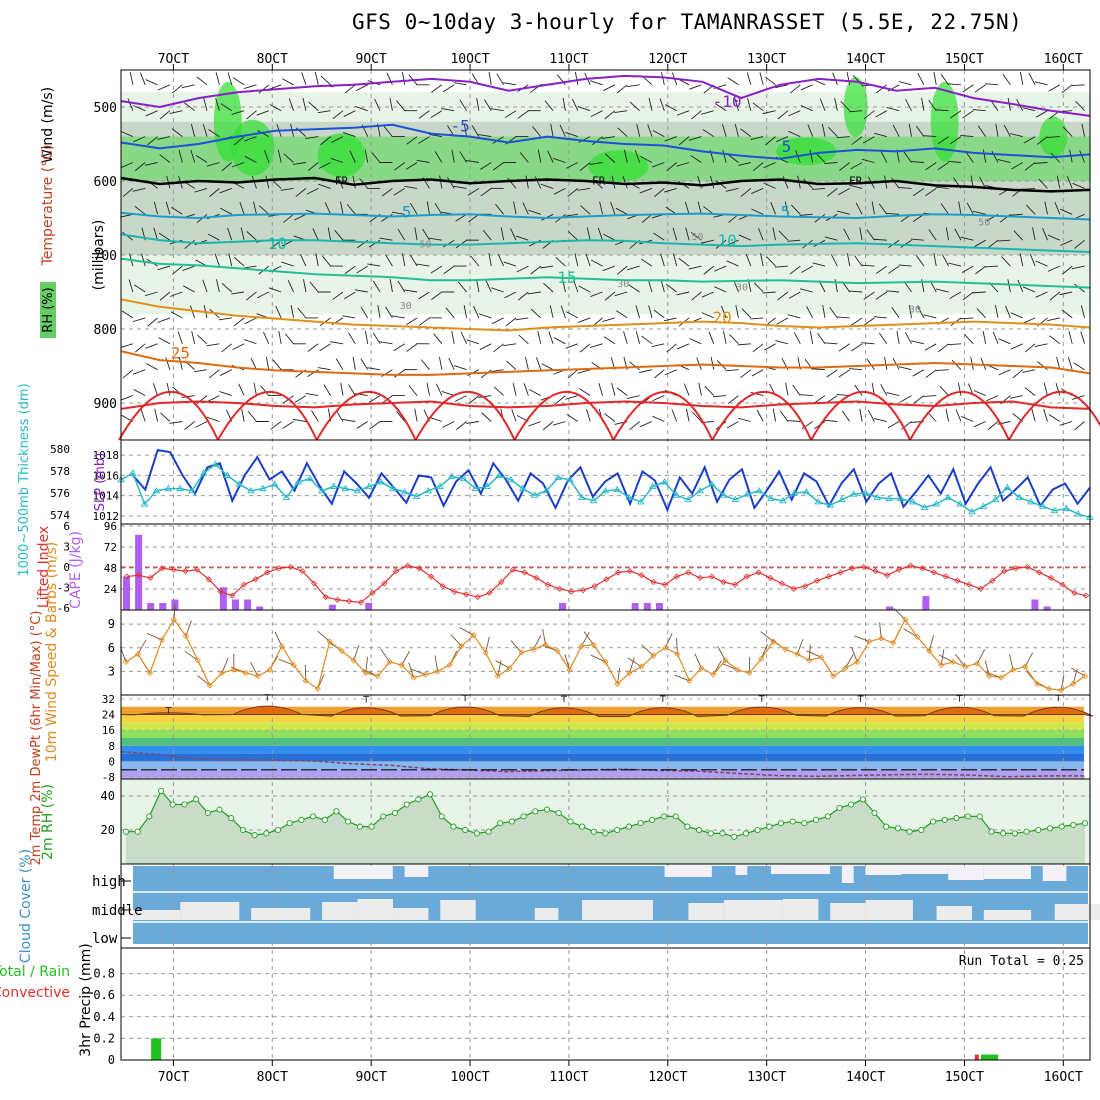 The height and width of the screenshot is (1100, 1100). What do you see at coordinates (635, 606) in the screenshot?
I see `cape-bar` at bounding box center [635, 606].